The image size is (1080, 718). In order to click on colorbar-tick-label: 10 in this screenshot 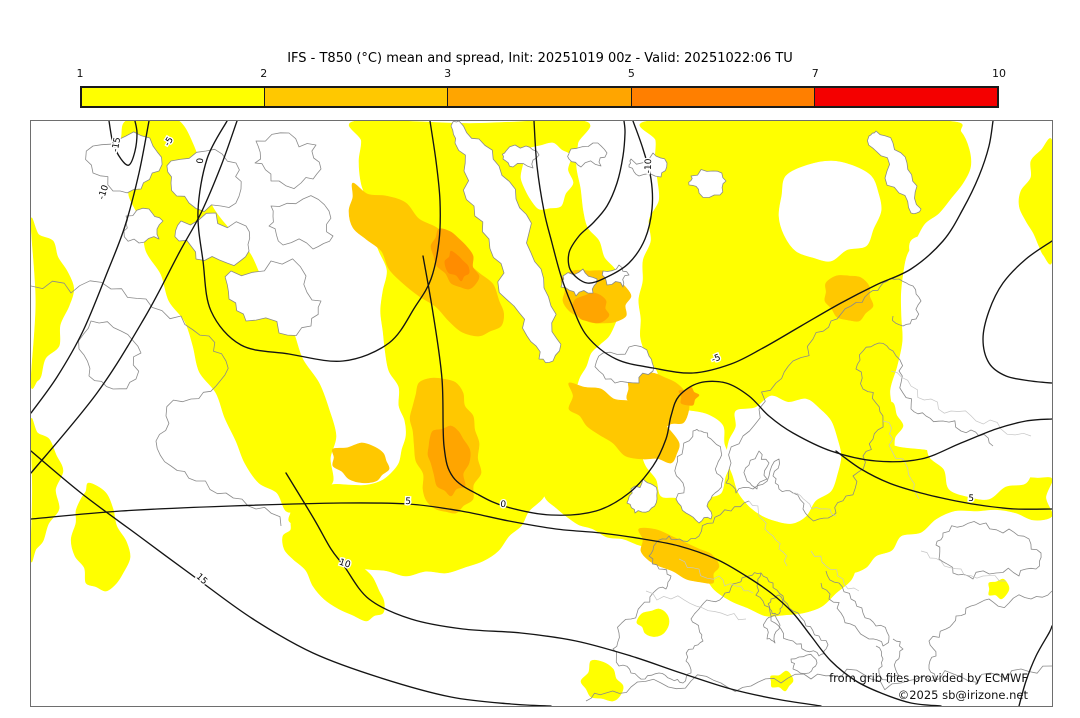, I will do `click(999, 73)`.